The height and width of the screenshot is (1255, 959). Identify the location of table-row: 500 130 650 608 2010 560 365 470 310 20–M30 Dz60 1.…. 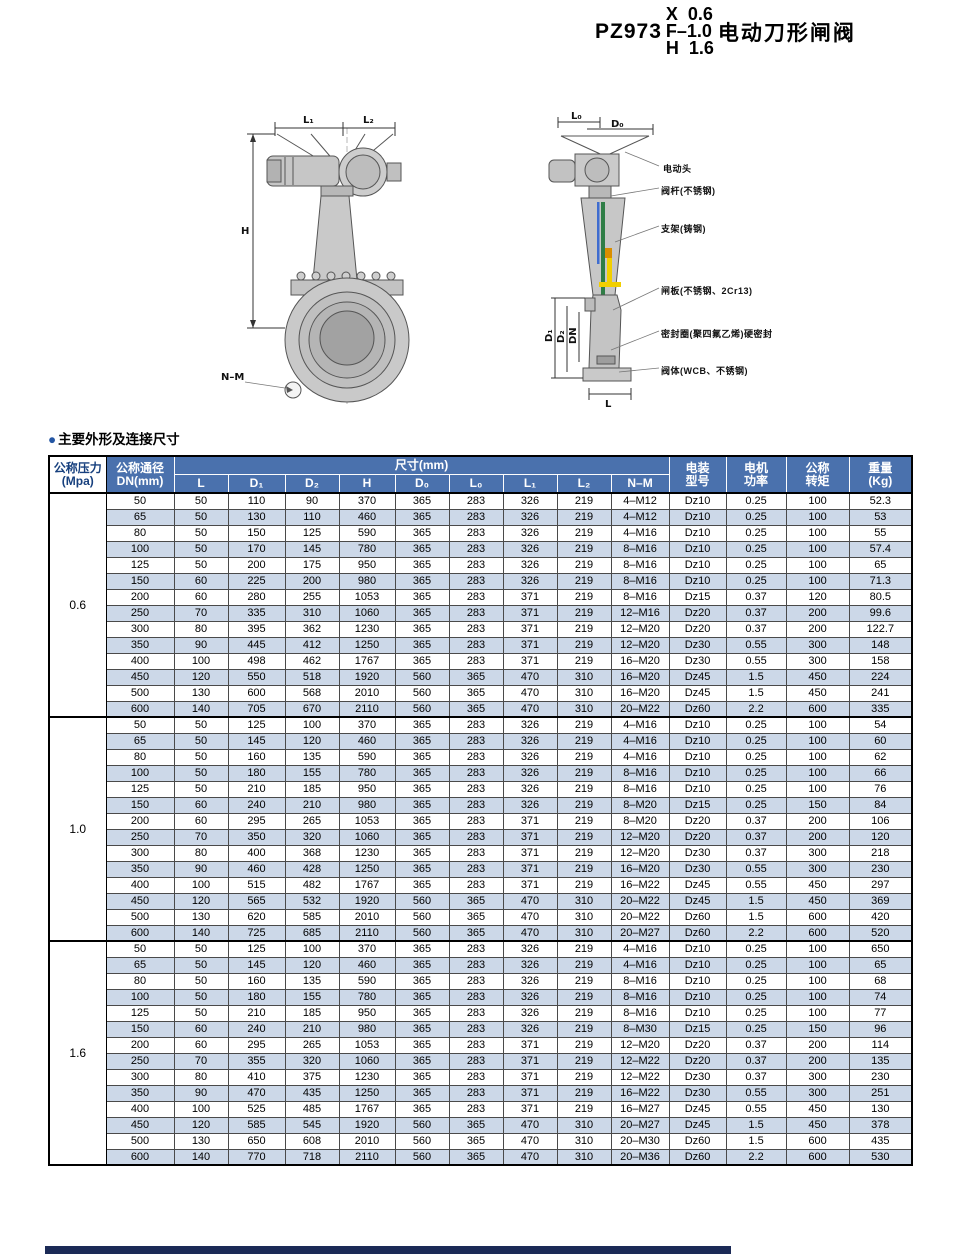
(481, 1141).